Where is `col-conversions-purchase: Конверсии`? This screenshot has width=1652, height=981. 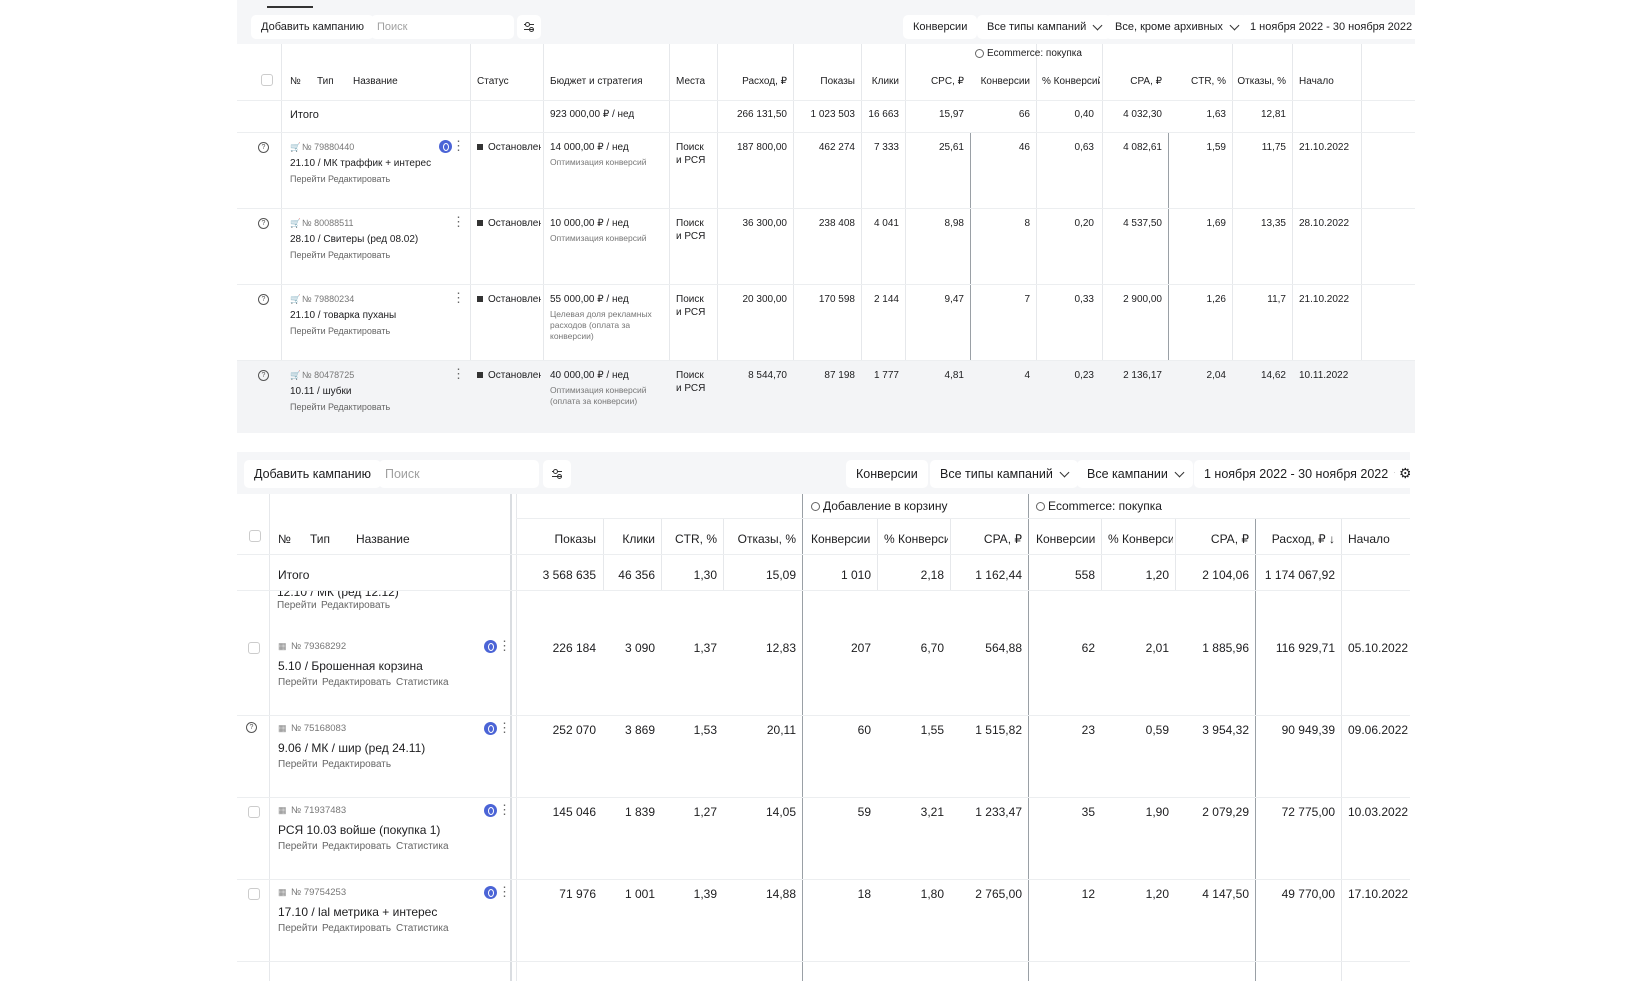 col-conversions-purchase: Конверсии is located at coordinates (1066, 539).